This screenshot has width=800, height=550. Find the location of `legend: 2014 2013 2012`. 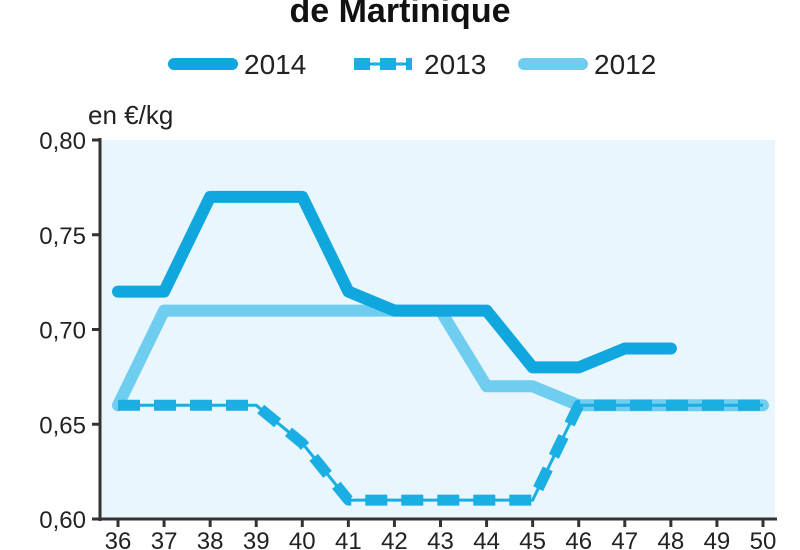

legend: 2014 2013 2012 is located at coordinates (412, 64).